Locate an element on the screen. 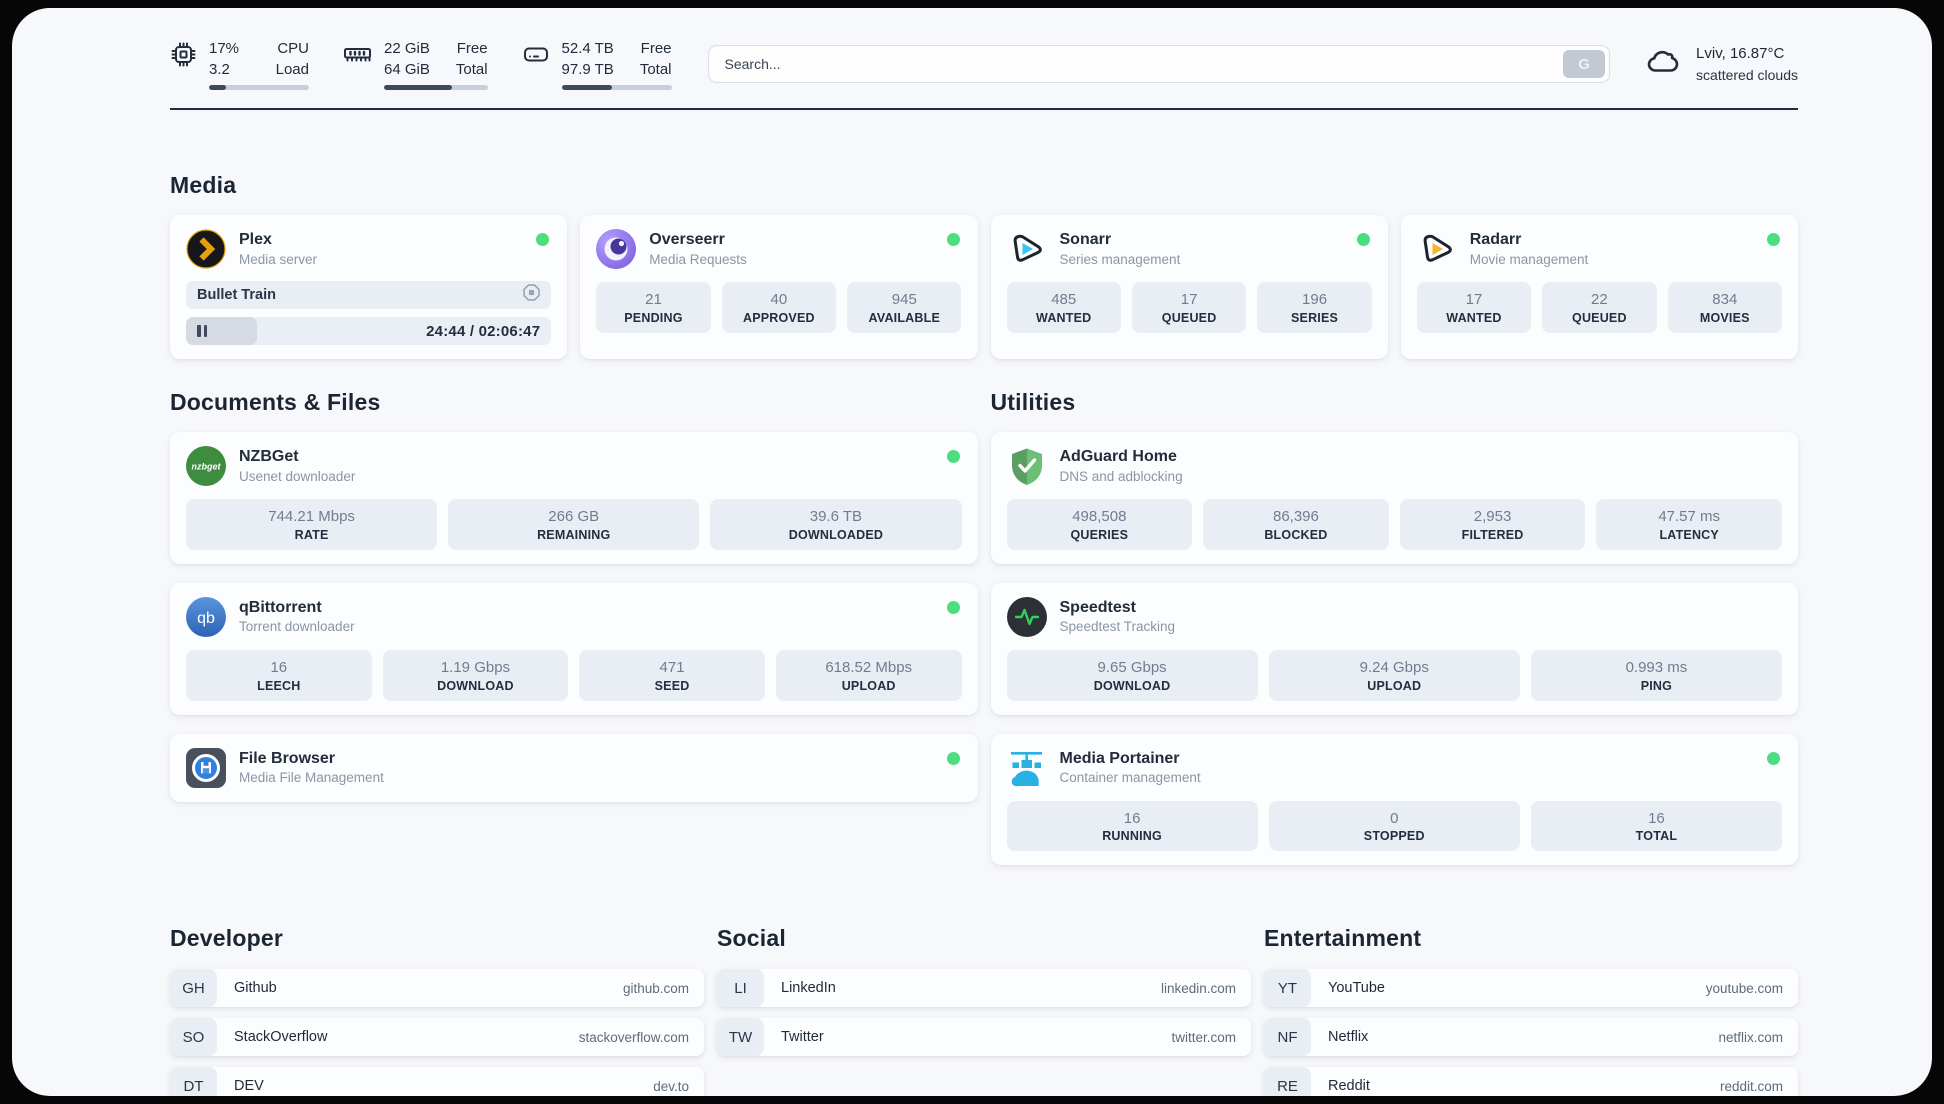 The image size is (1944, 1104). speedtest-icon is located at coordinates (1026, 616).